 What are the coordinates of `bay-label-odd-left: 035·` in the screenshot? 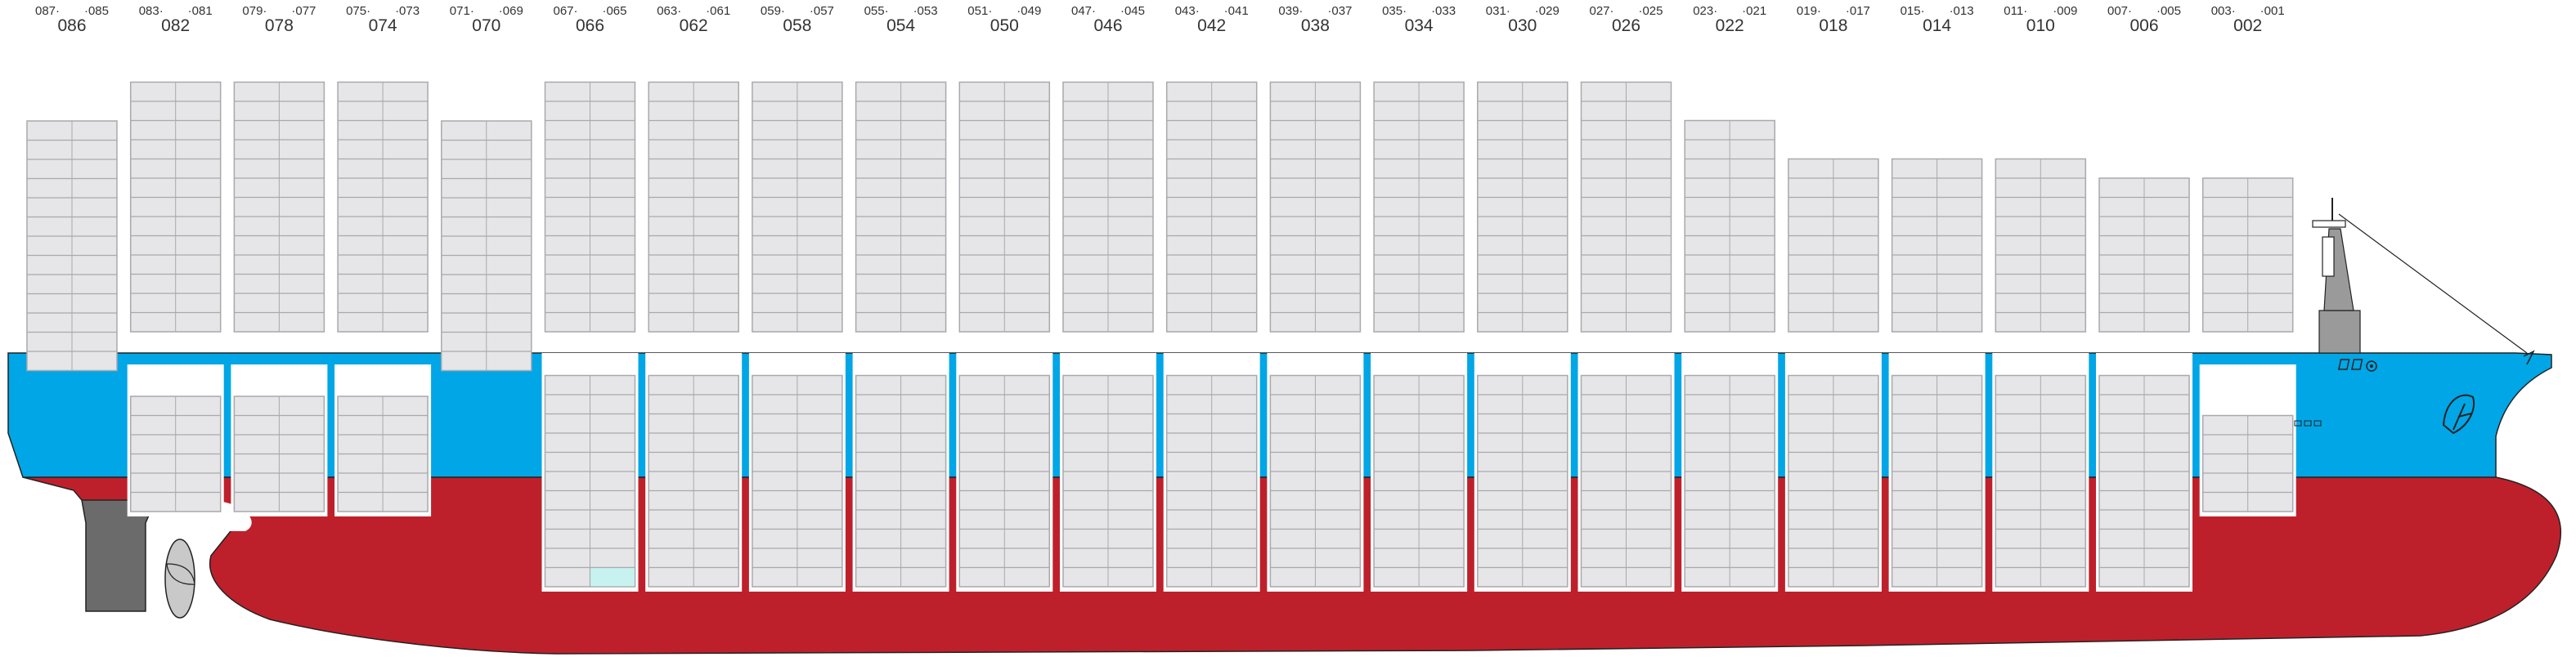 It's located at (1394, 11).